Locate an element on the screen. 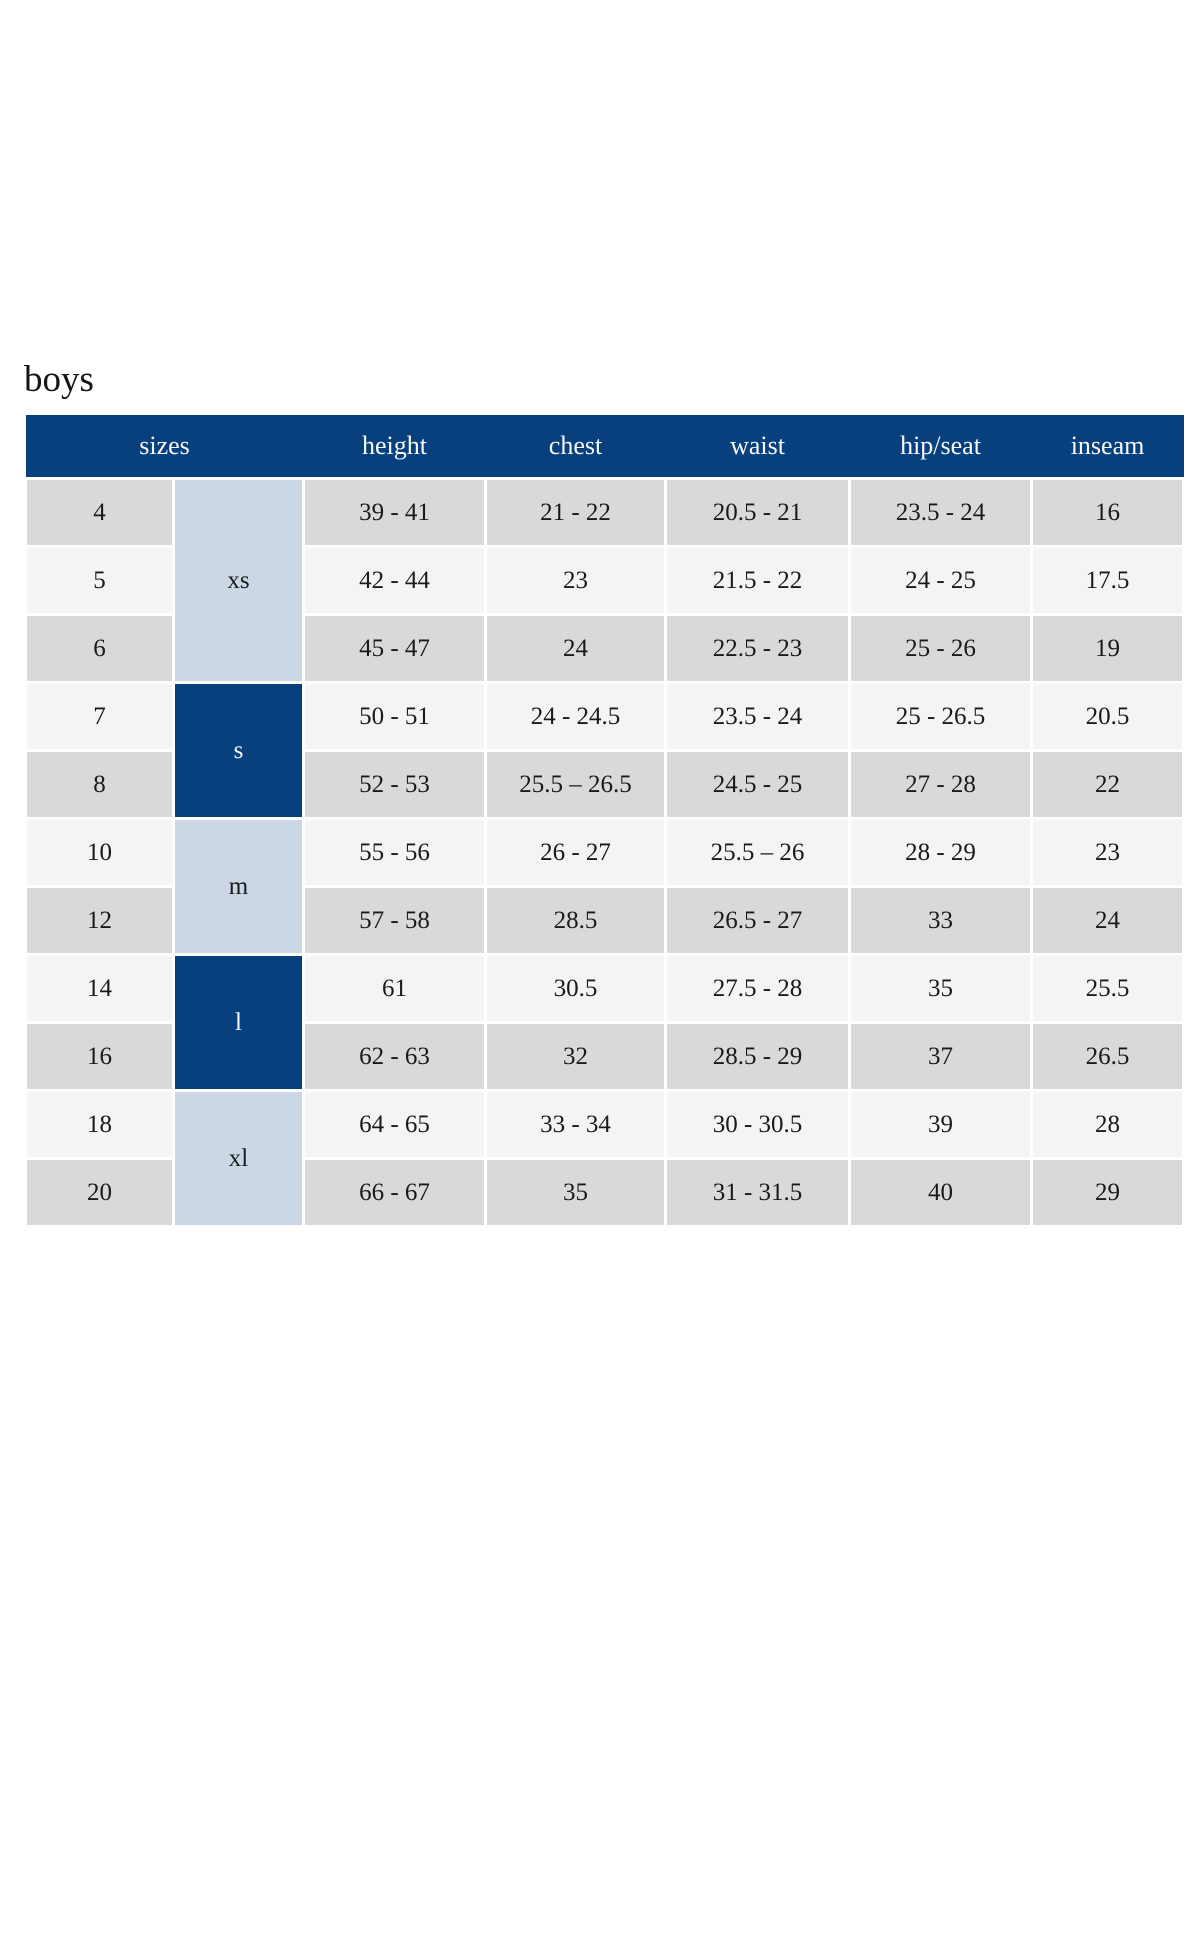  hip-seat-cell: 33 is located at coordinates (941, 921).